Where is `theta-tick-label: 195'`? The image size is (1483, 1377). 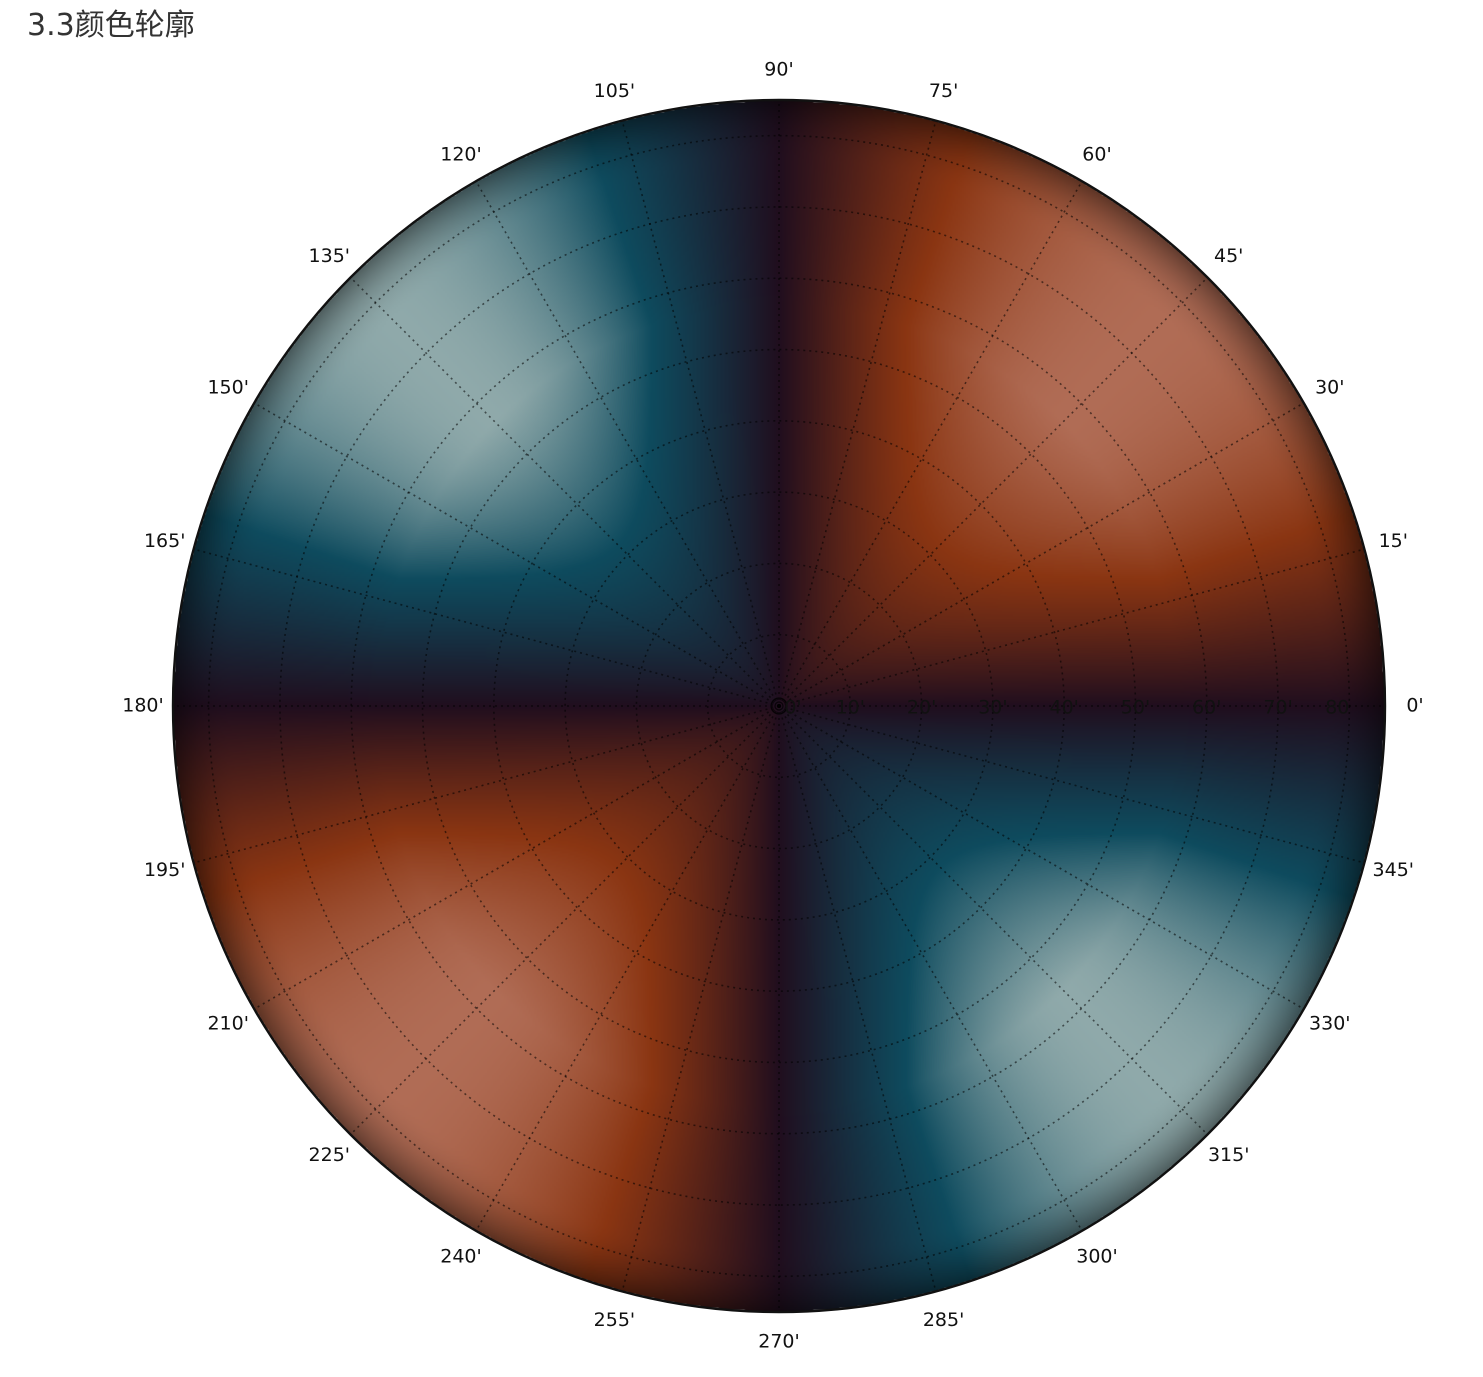 theta-tick-label: 195' is located at coordinates (165, 870).